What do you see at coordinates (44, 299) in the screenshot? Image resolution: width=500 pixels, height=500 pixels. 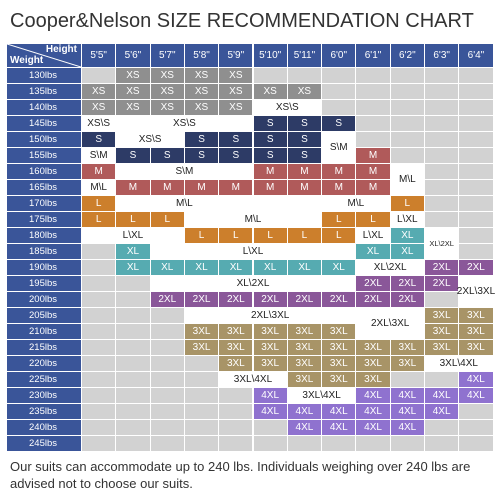 I see `weight-header: 200lbs` at bounding box center [44, 299].